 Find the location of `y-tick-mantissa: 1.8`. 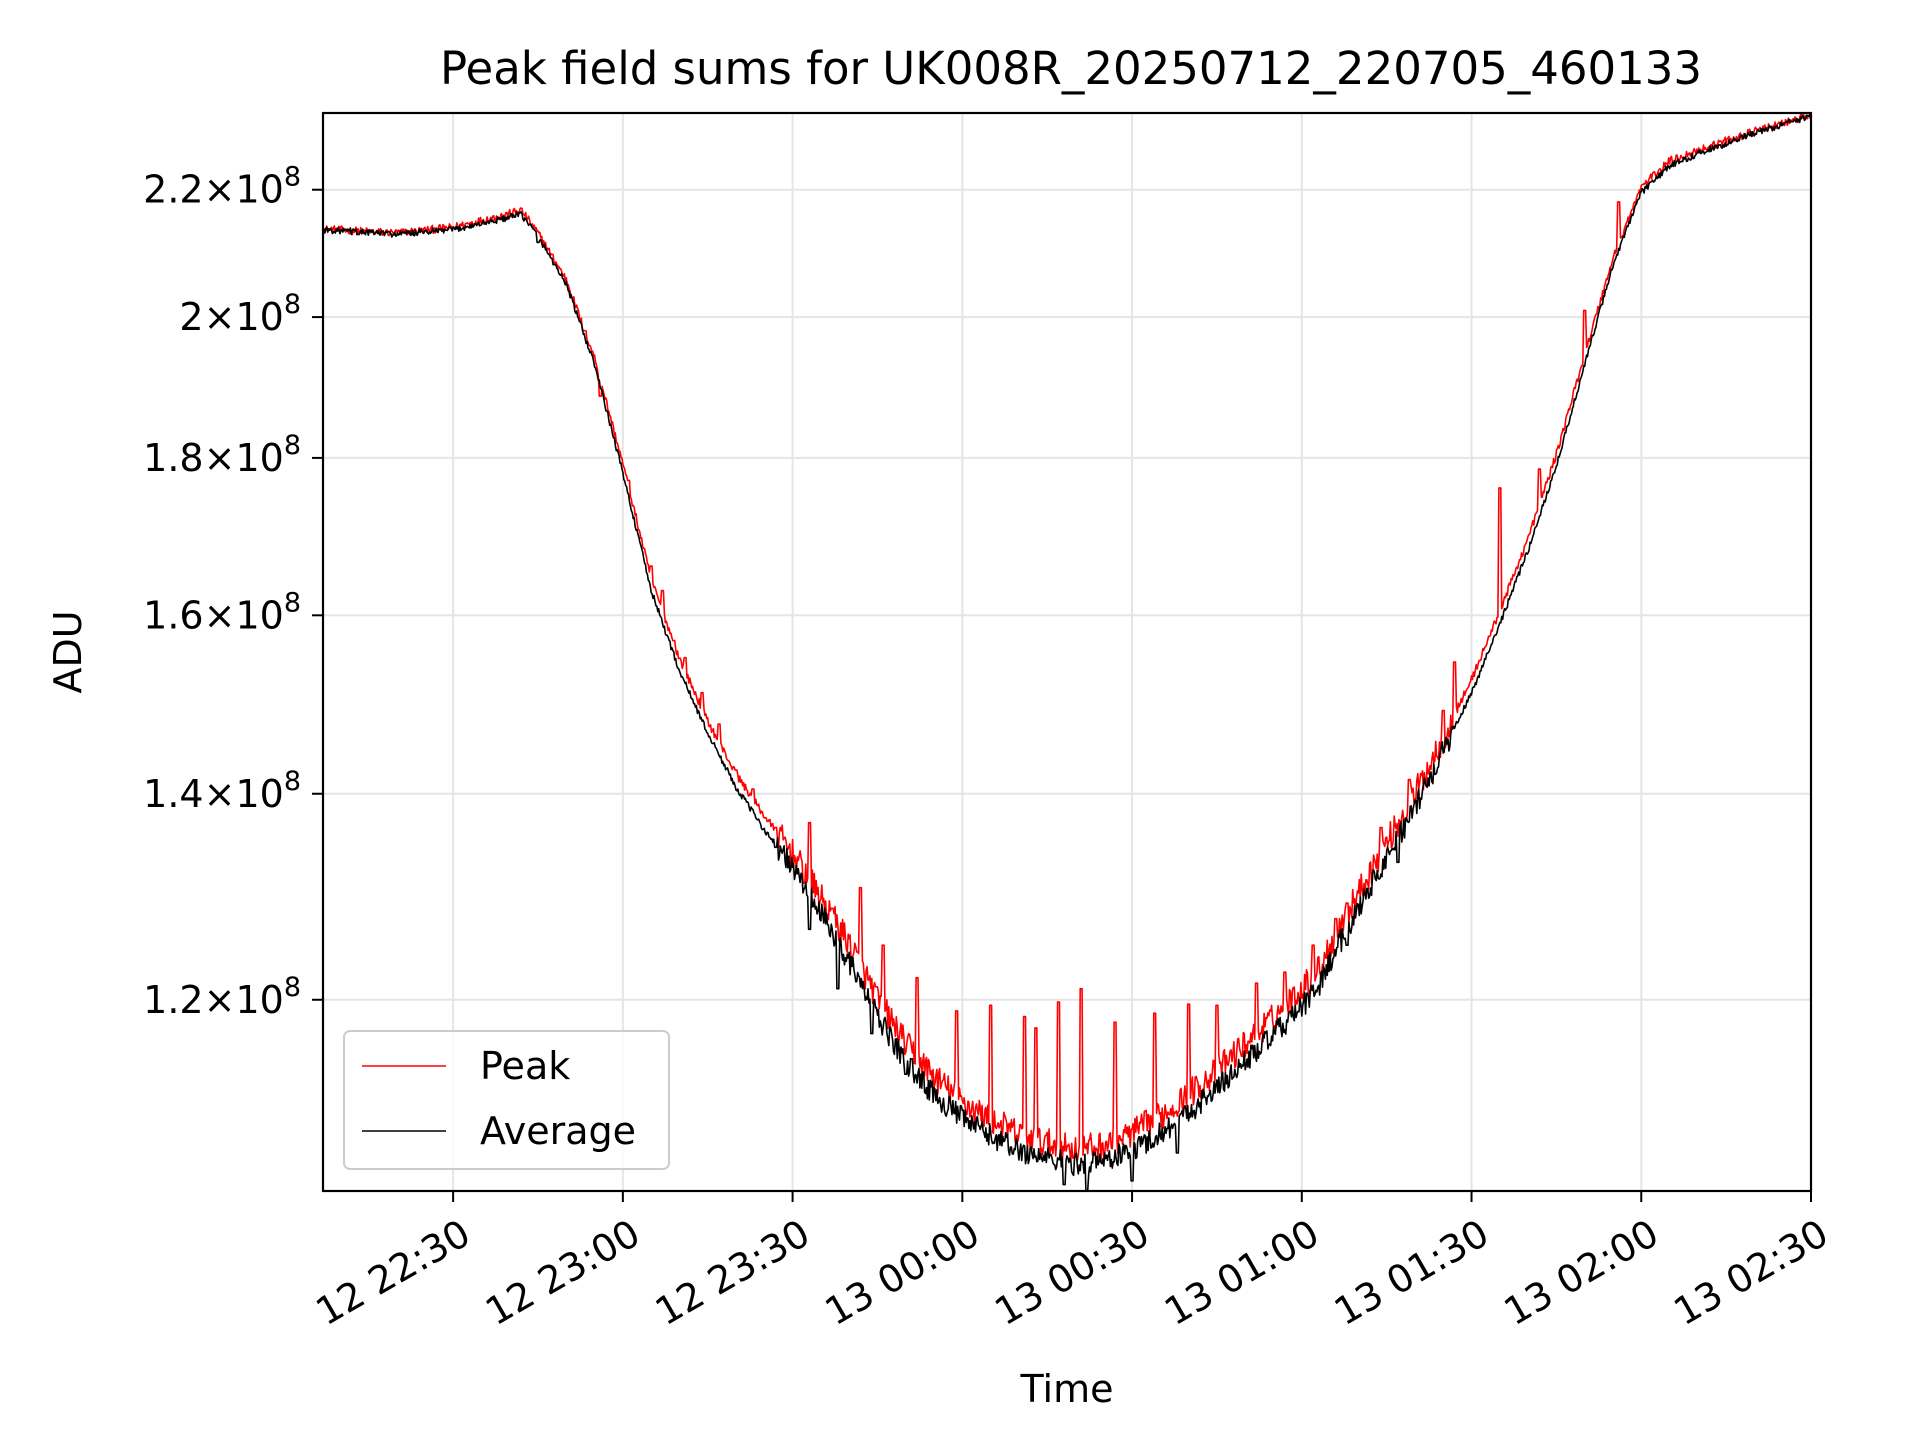

y-tick-mantissa: 1.8 is located at coordinates (173, 458).